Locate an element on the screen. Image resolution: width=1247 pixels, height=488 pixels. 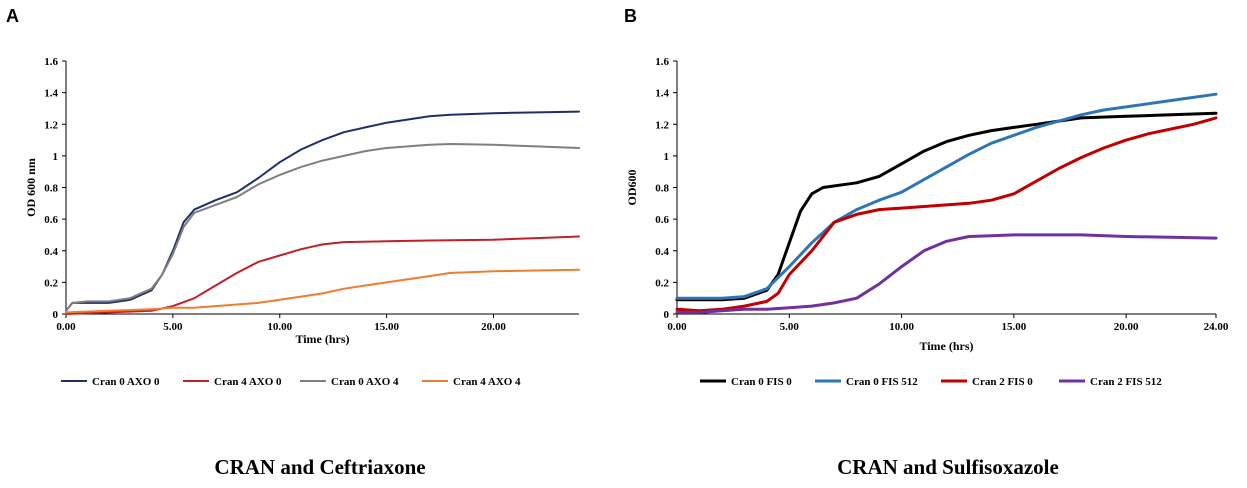
caption-a: CRAN and Ceftriaxone is located at coordinates (319, 467).